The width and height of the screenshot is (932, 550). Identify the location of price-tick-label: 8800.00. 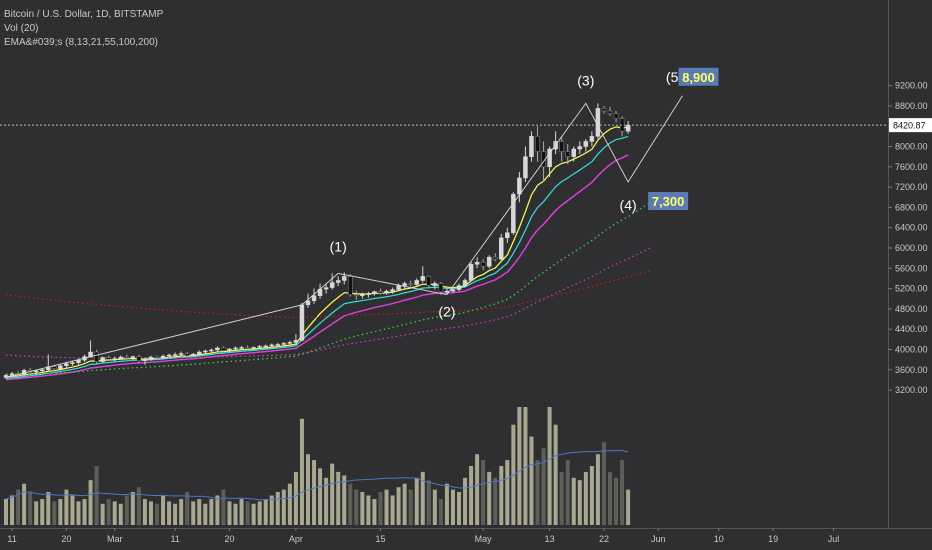
(911, 106).